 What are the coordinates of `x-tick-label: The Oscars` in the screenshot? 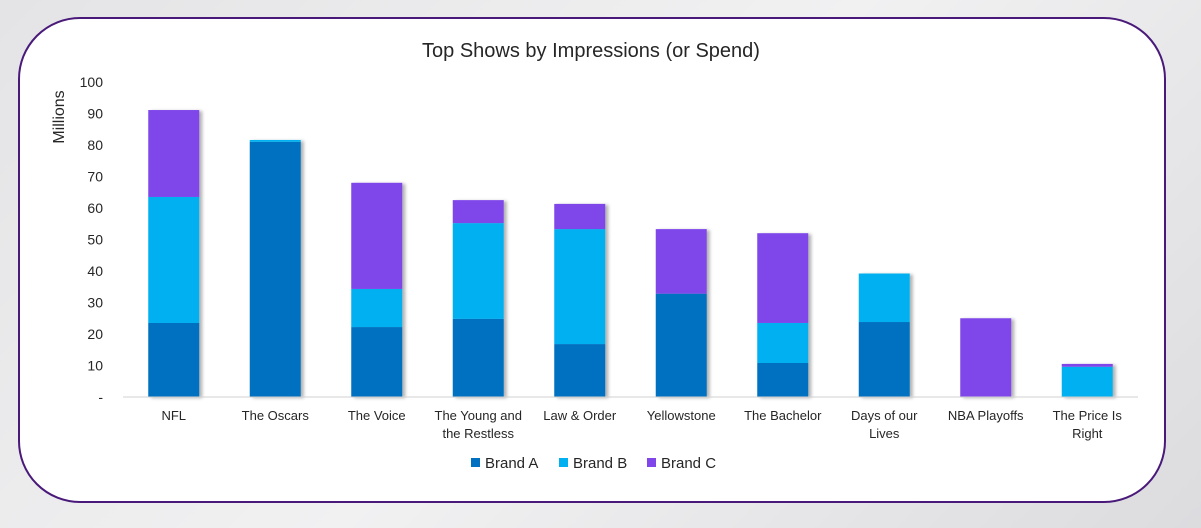 It's located at (276, 415).